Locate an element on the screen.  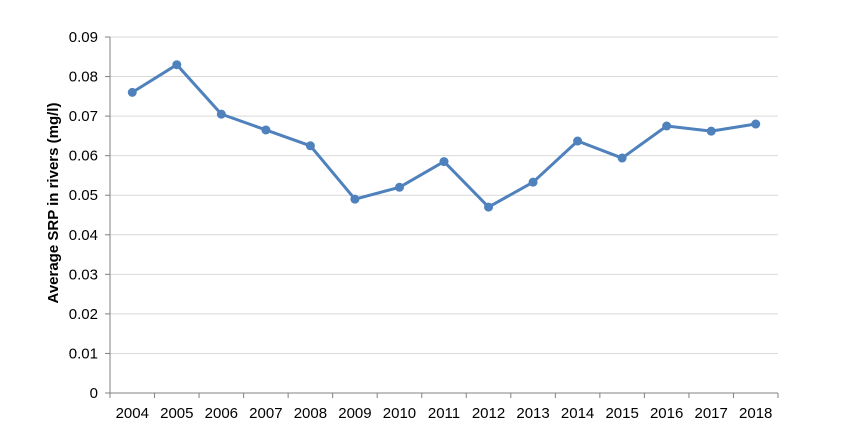
data-point-2008 is located at coordinates (310, 146).